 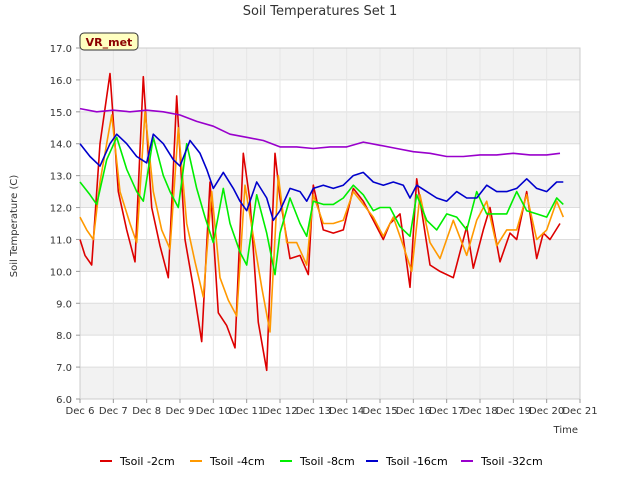 What do you see at coordinates (246, 411) in the screenshot?
I see `x-tick-label: Dec 11` at bounding box center [246, 411].